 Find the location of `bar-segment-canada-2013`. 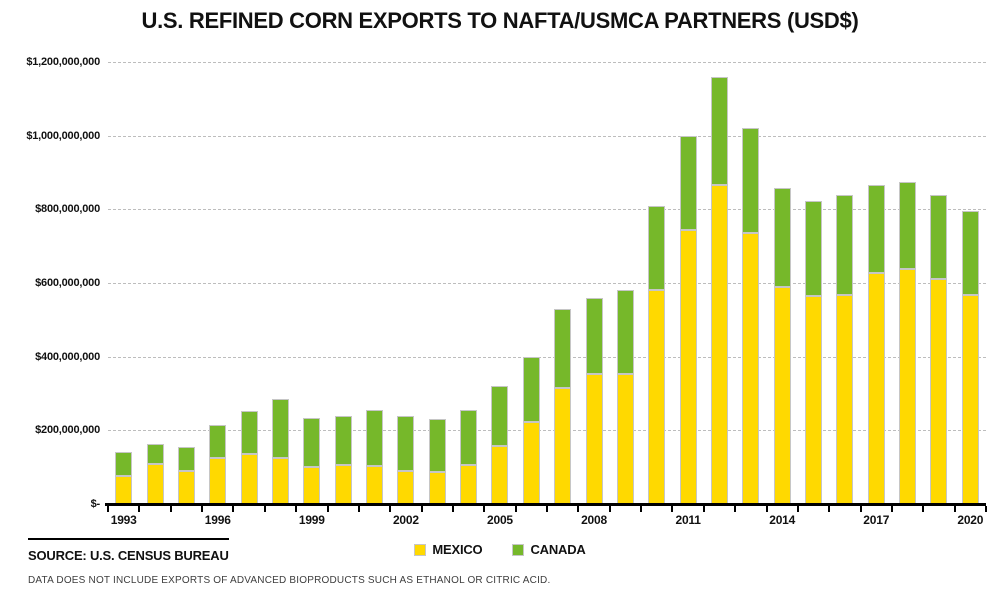

bar-segment-canada-2013 is located at coordinates (751, 181).